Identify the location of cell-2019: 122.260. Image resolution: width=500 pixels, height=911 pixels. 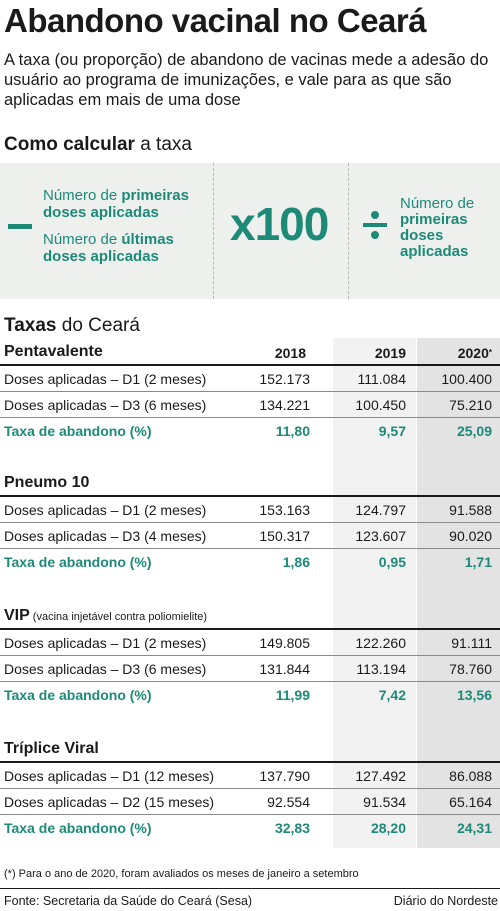
(380, 643).